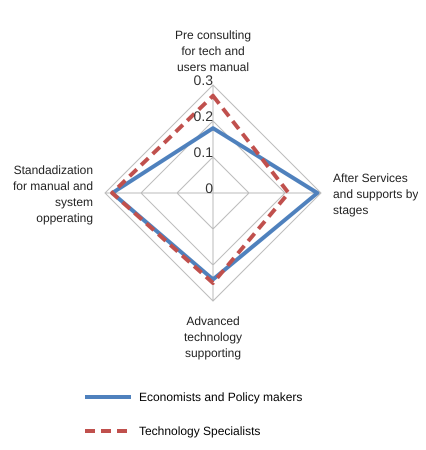 The width and height of the screenshot is (426, 450). Describe the element at coordinates (213, 51) in the screenshot. I see `spoke-label: Pre consulting for tech and users manual` at that location.